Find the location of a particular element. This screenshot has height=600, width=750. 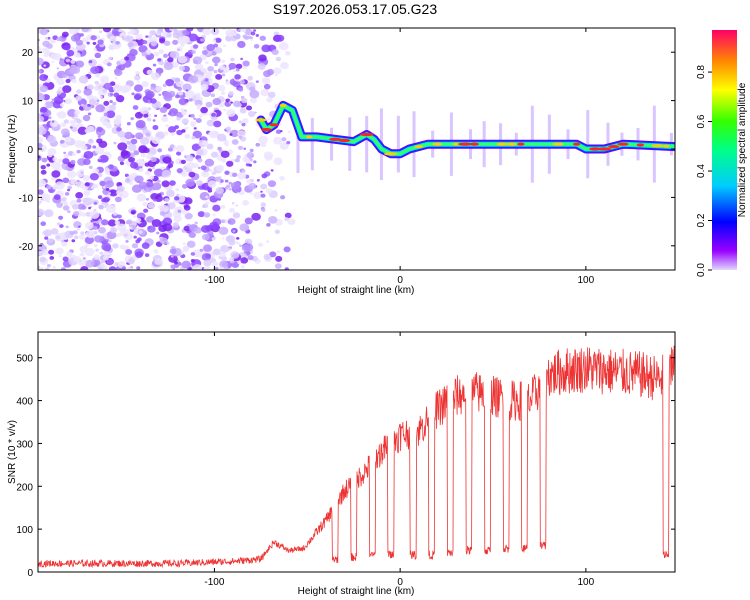

top-y-tick-label: 10 is located at coordinates (28, 102).